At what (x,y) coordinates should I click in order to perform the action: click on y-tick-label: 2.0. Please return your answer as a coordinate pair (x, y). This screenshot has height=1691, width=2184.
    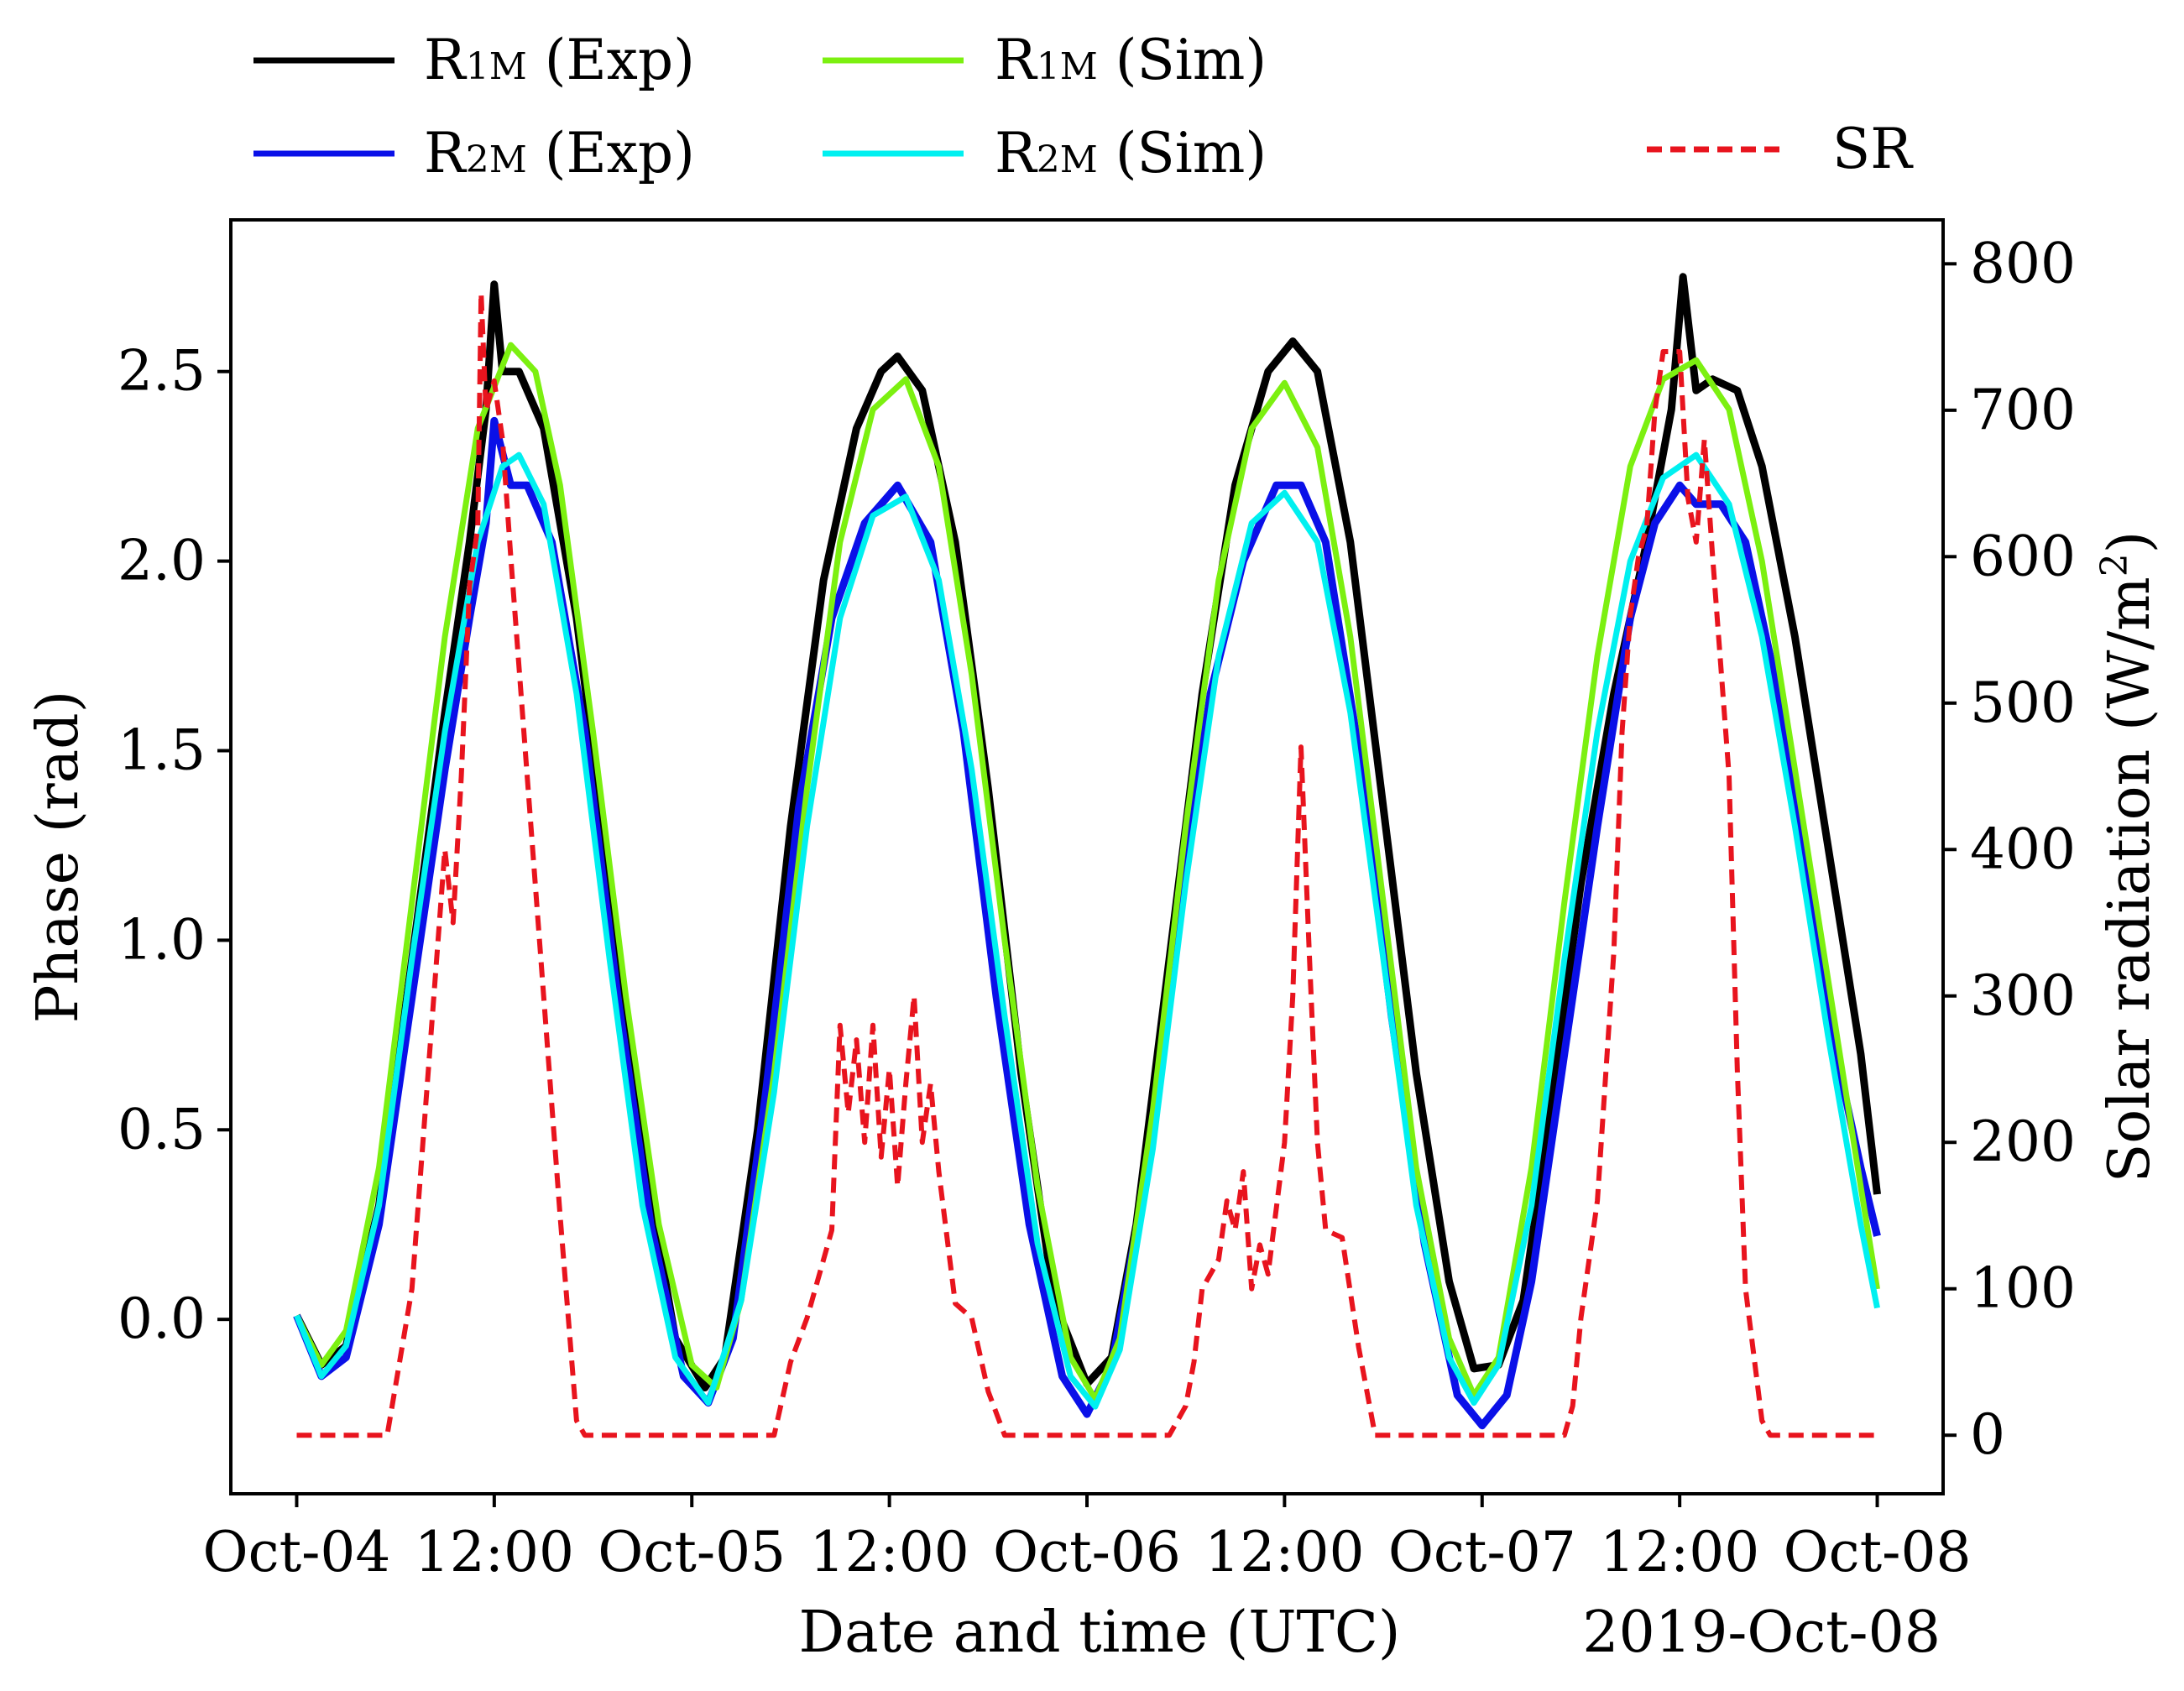
    Looking at the image, I should click on (162, 561).